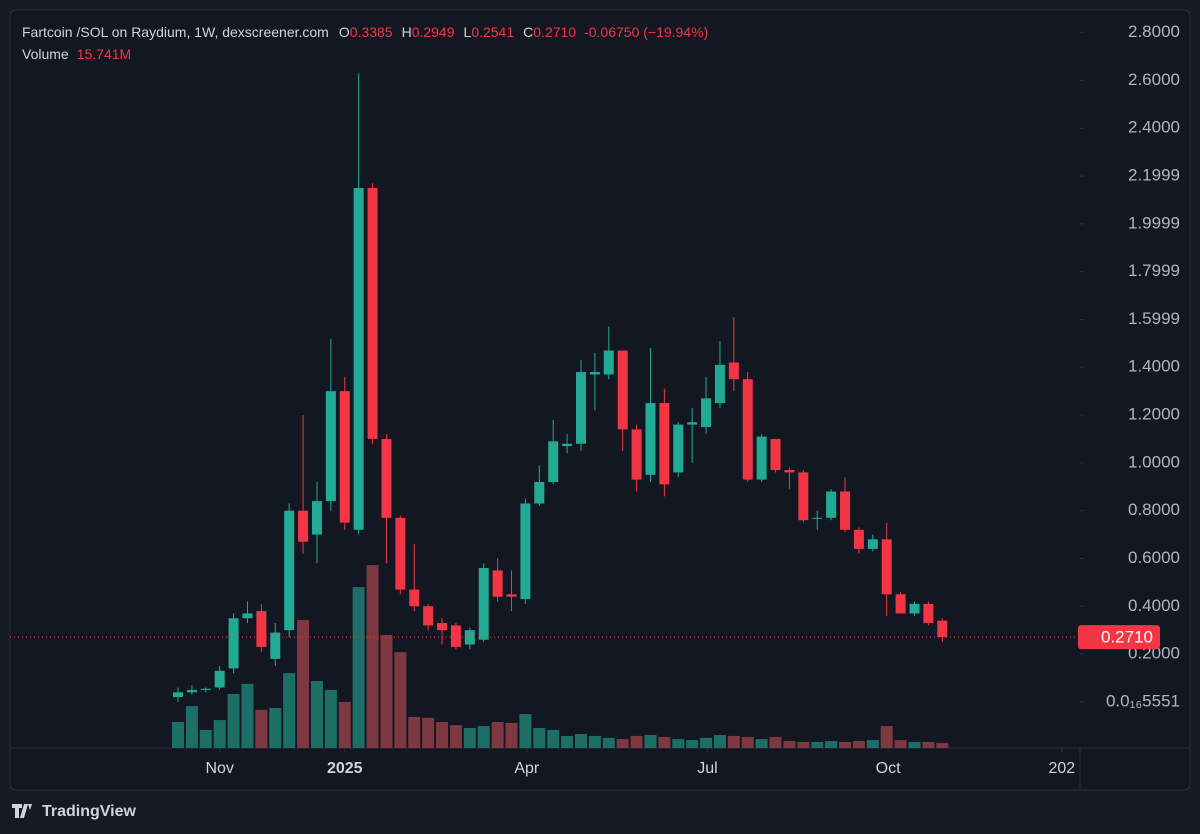 This screenshot has width=1200, height=834. What do you see at coordinates (527, 768) in the screenshot?
I see `x-tick-label: Apr` at bounding box center [527, 768].